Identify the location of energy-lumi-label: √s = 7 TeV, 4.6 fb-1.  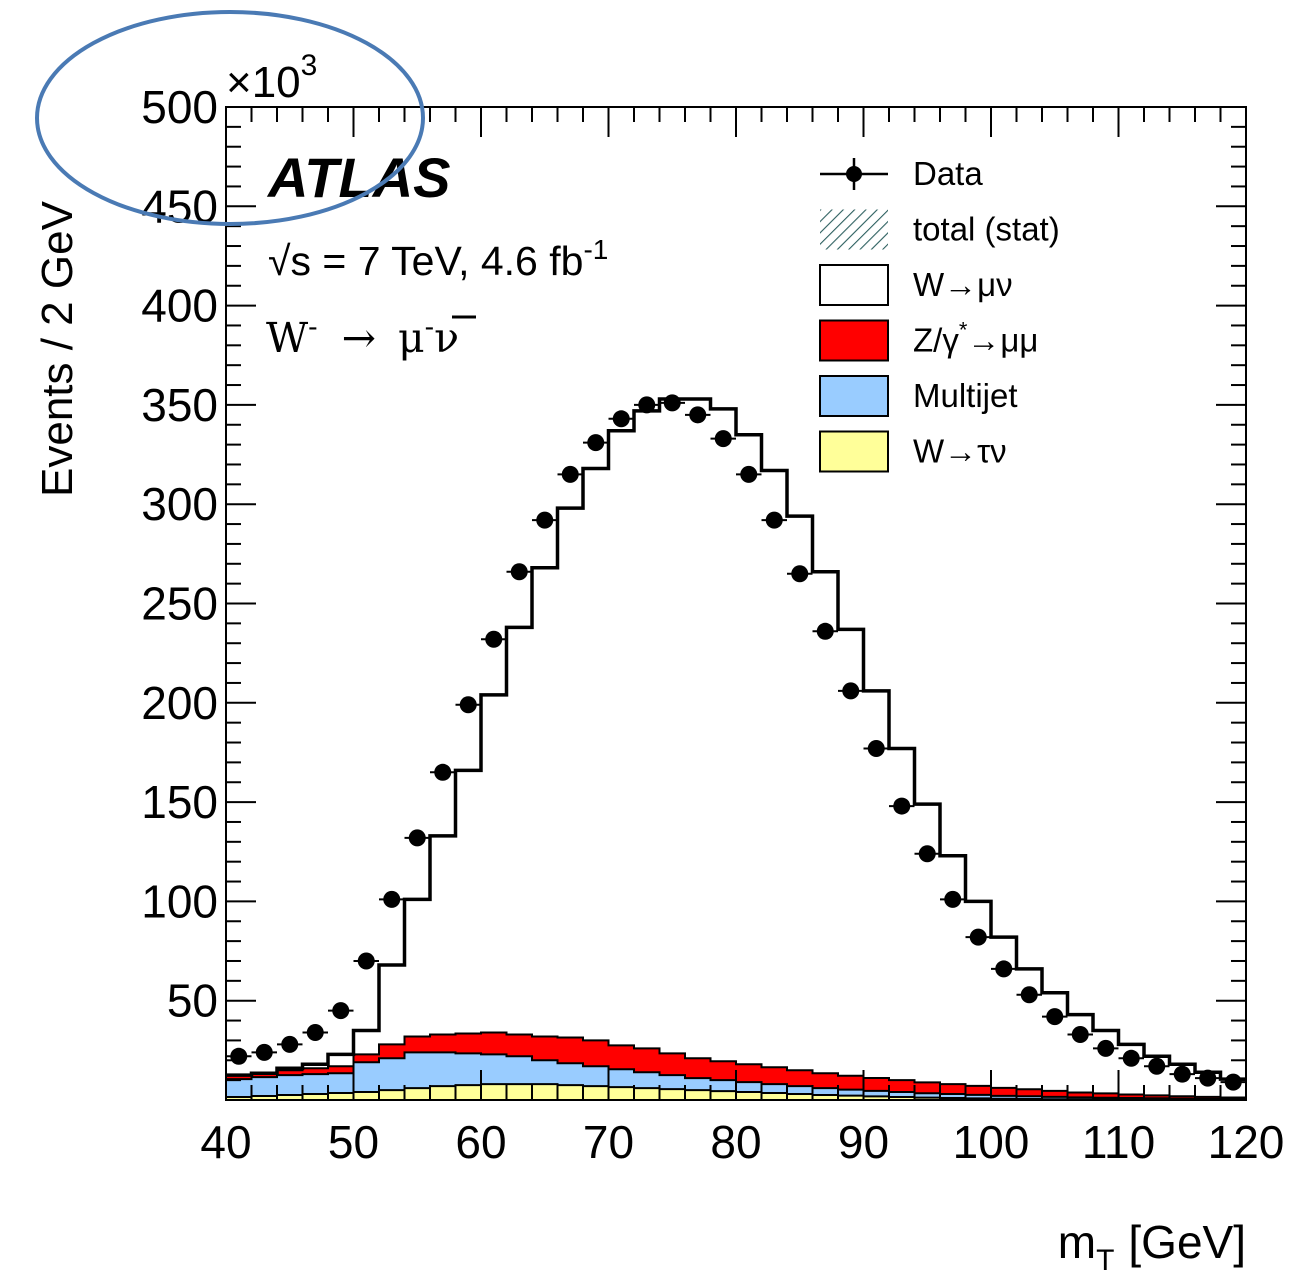
(438, 259).